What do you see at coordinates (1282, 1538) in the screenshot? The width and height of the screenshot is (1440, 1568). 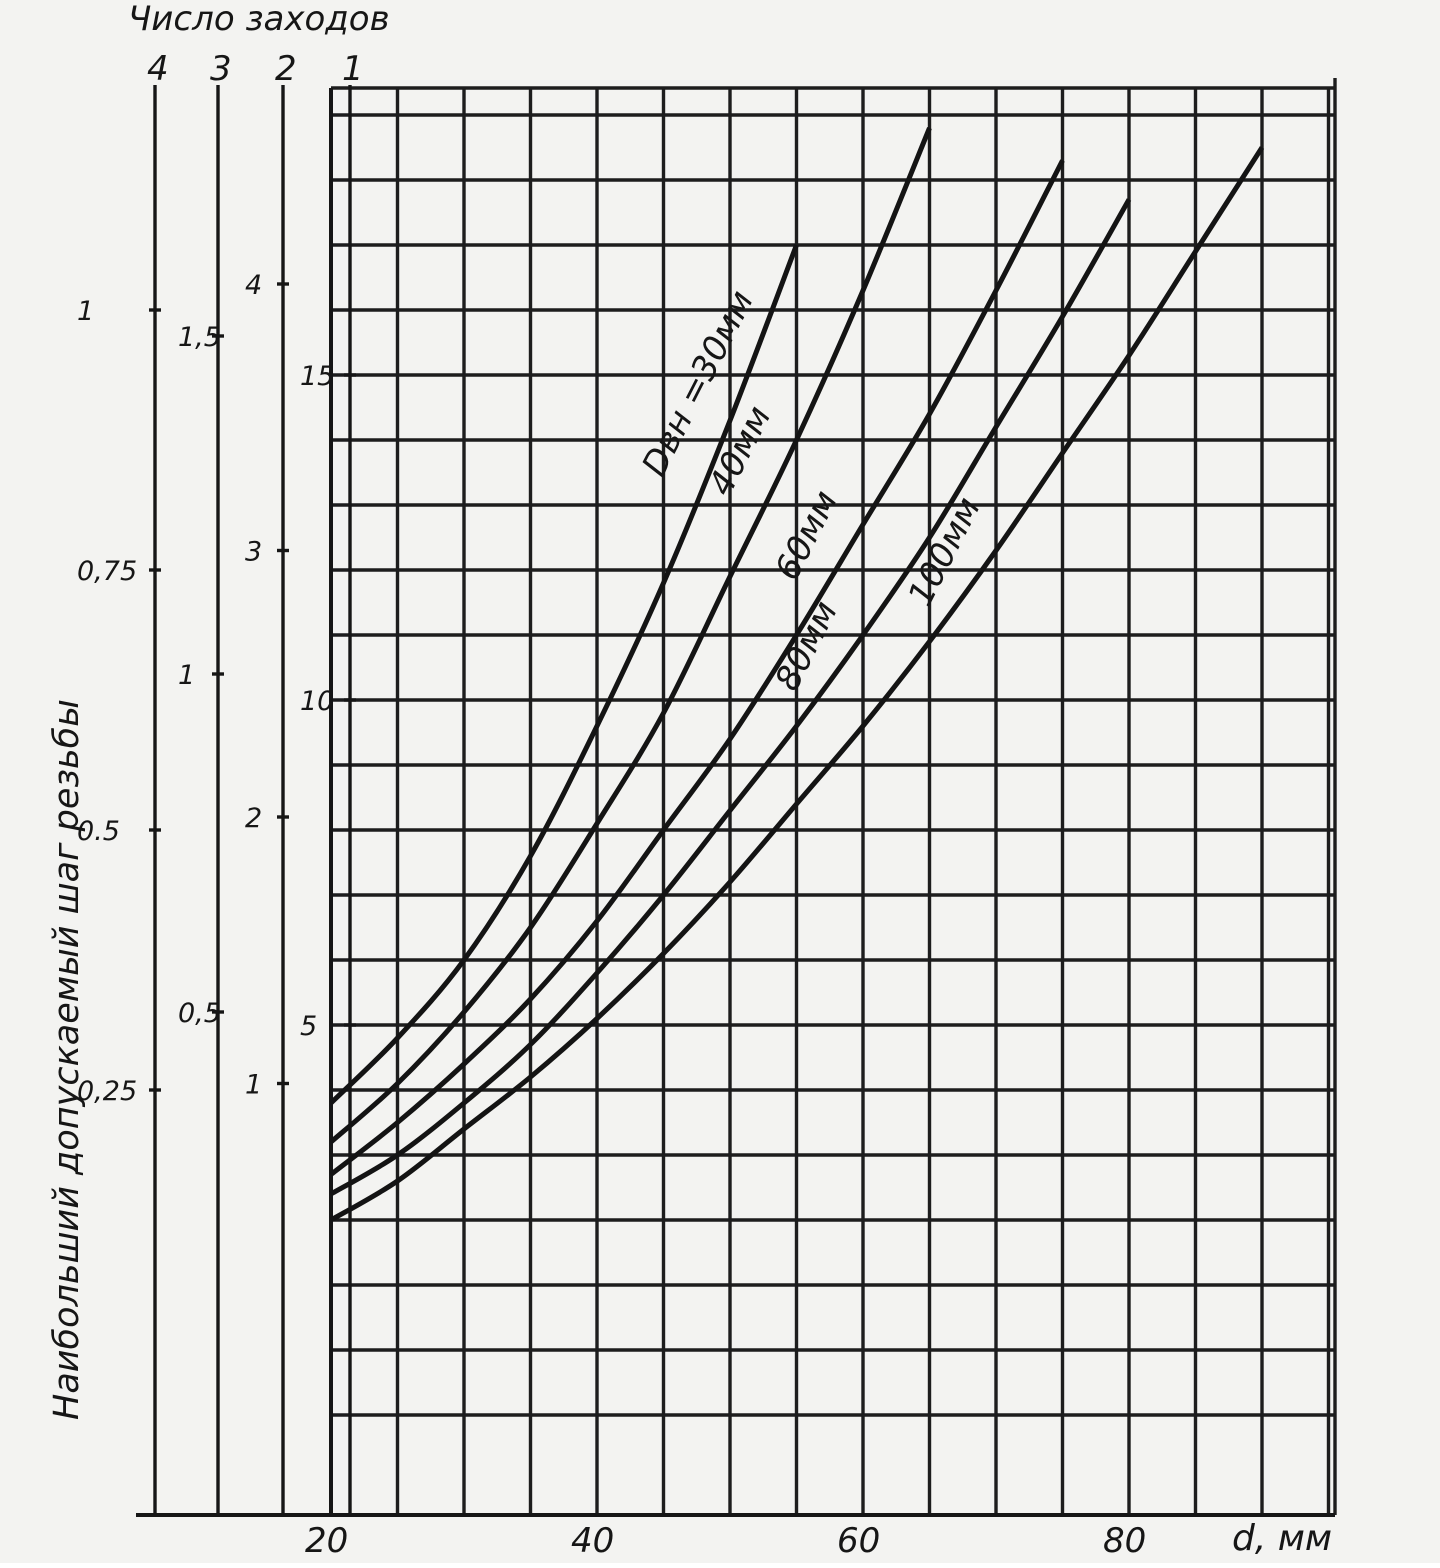 I see `x-axis-title: d, мм` at bounding box center [1282, 1538].